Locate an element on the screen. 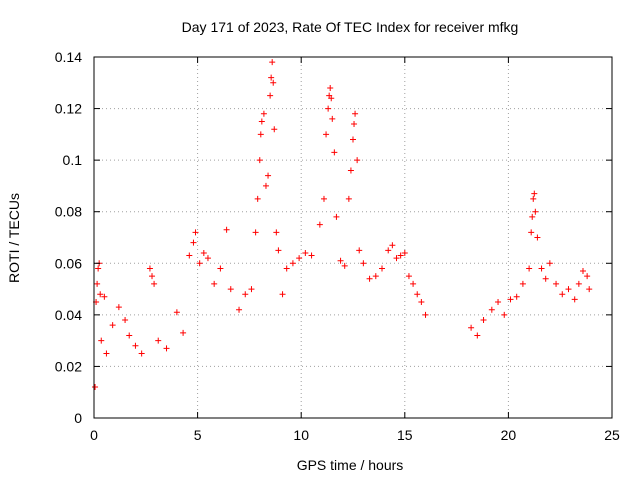 The image size is (640, 480). x-tick-label: 5 is located at coordinates (198, 435).